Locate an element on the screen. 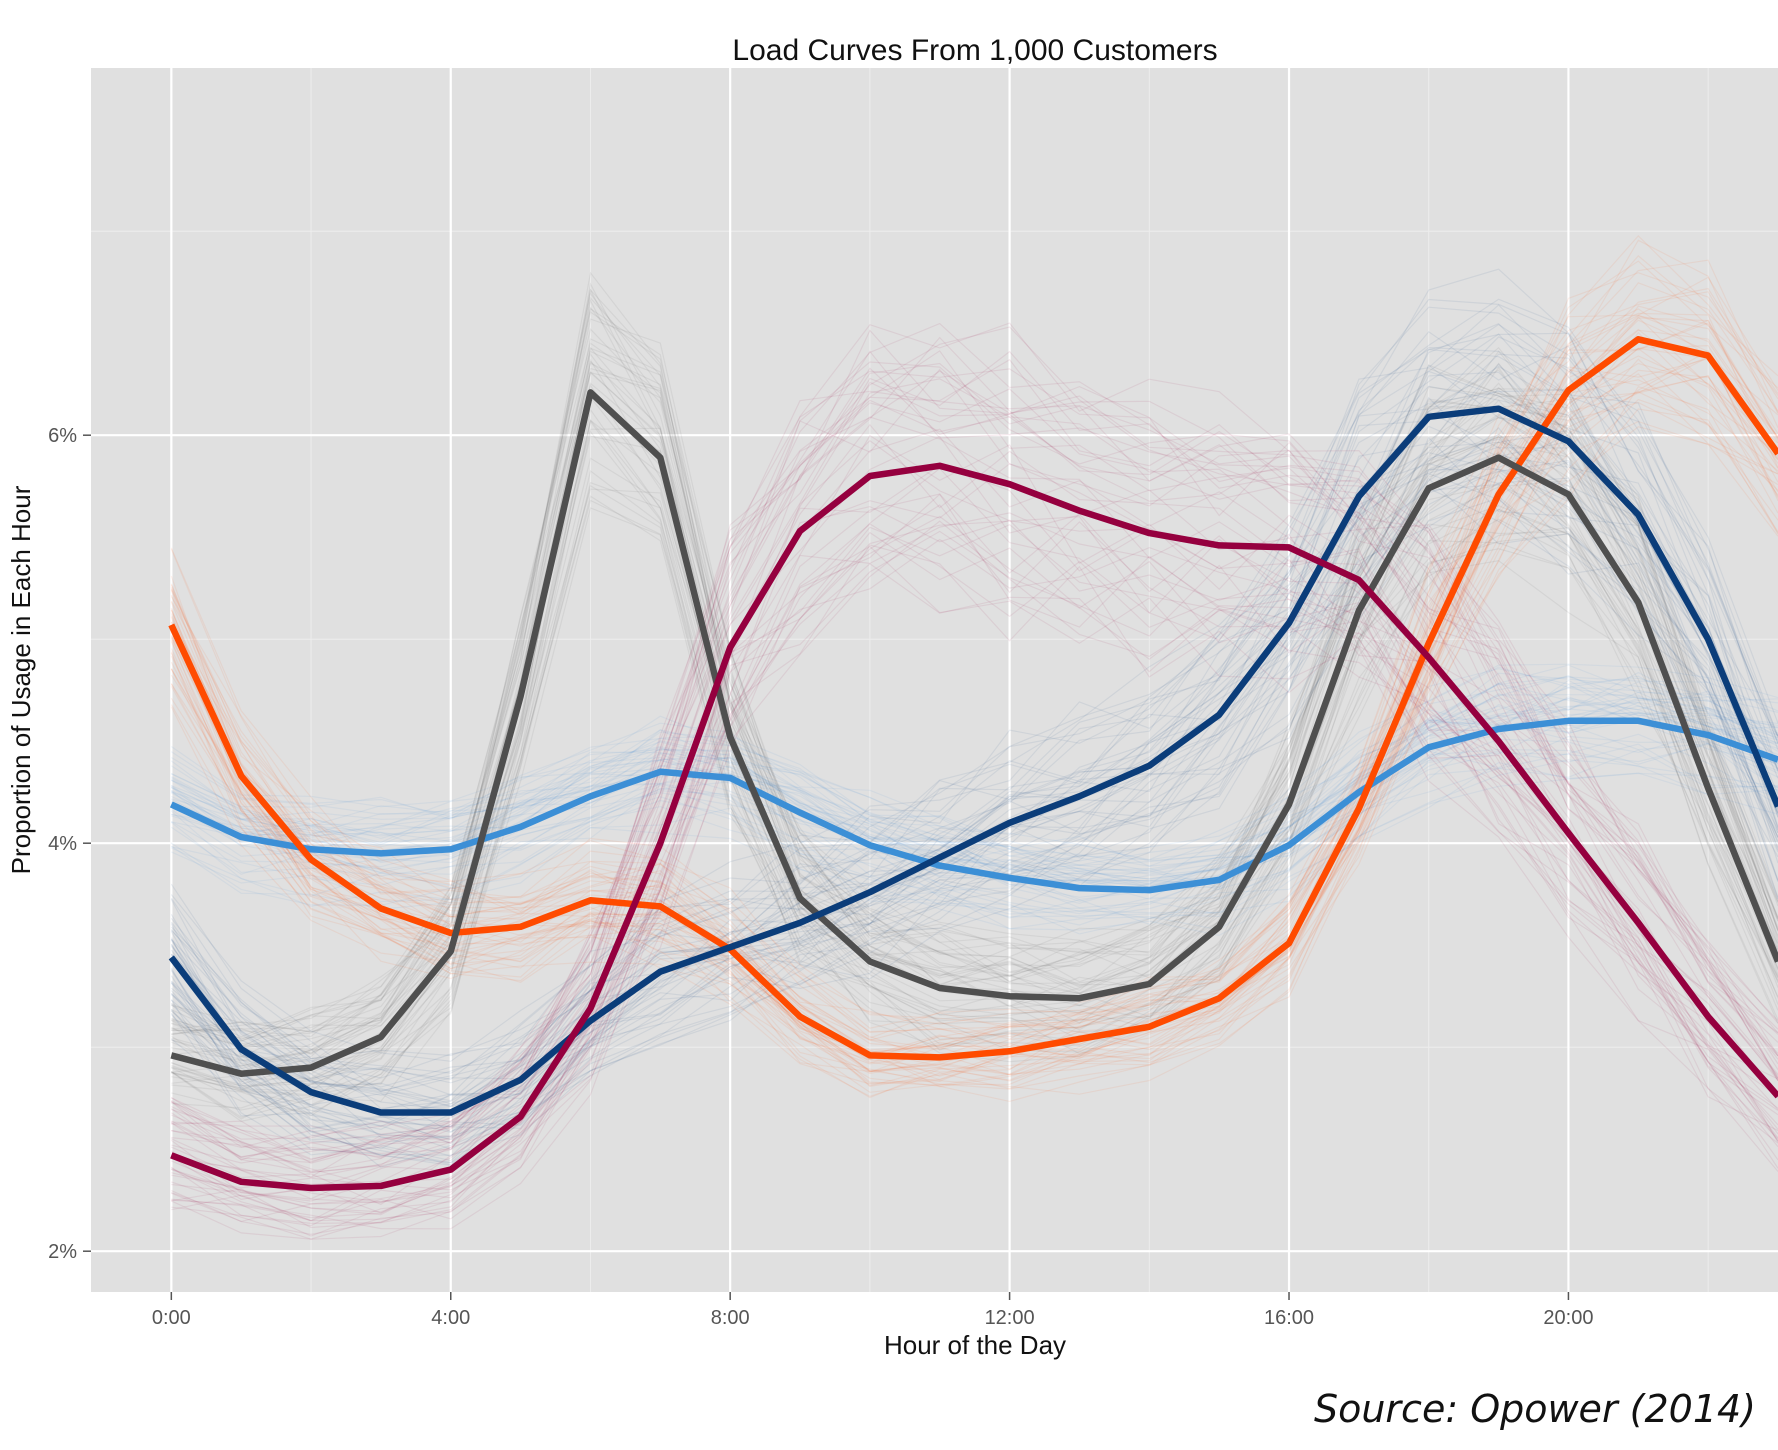 Image resolution: width=1778 pixels, height=1450 pixels. chart-title: Load Curves From 1,000 Customers is located at coordinates (974, 50).